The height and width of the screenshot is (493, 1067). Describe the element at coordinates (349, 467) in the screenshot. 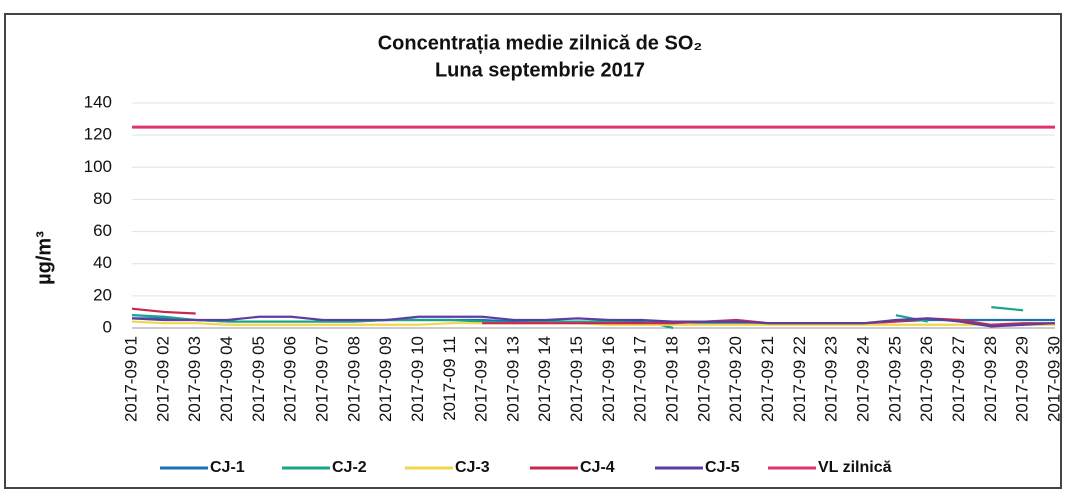

I see `legend-label: CJ-2` at that location.